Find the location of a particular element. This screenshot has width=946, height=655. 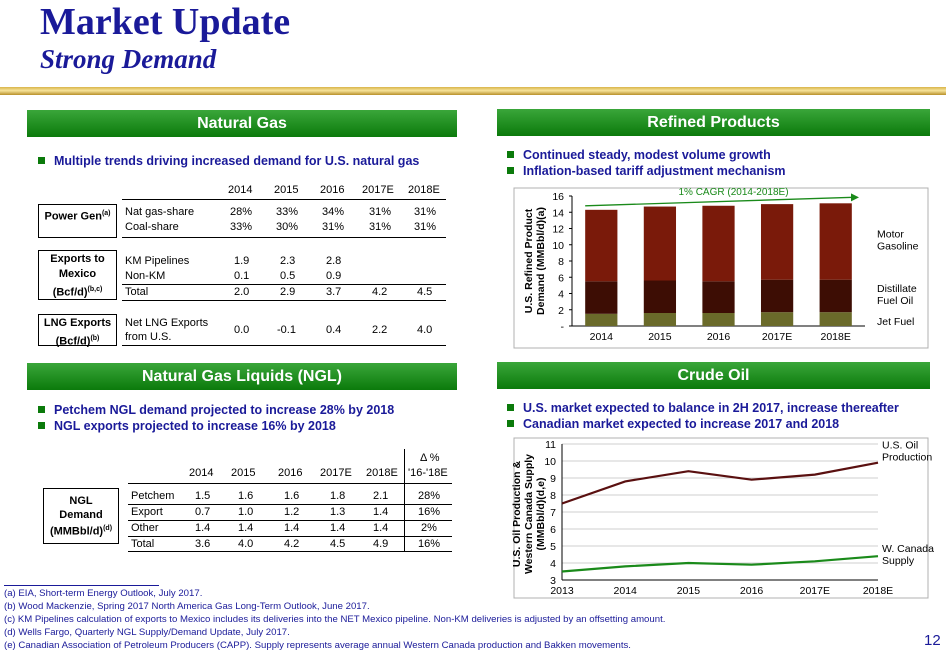

y-axis-label-line: U.S. Oil Production & is located at coordinates (517, 513).